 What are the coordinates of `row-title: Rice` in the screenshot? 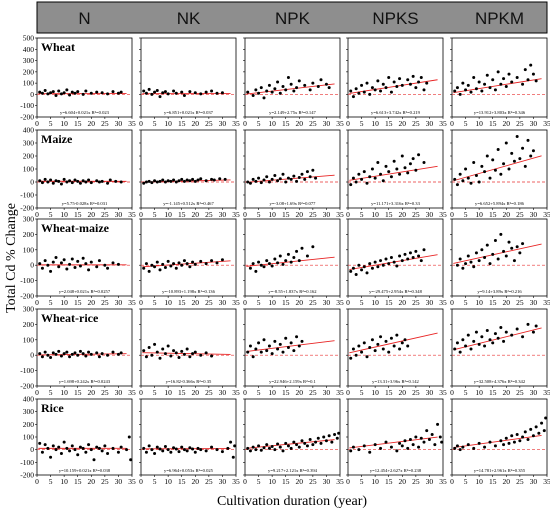 It's located at (52, 408).